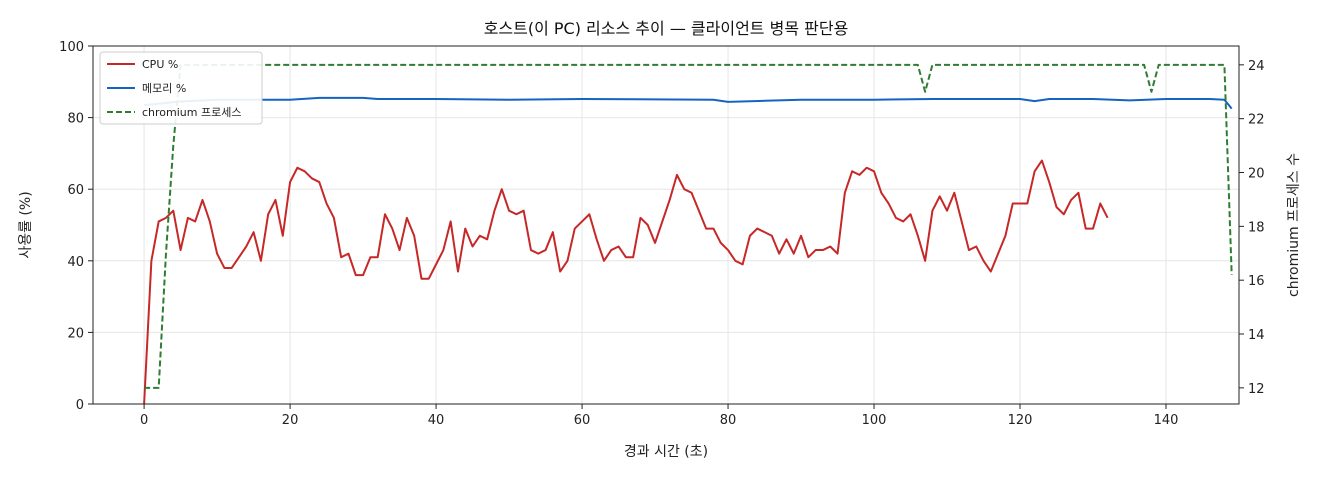 The image size is (1320, 480). Describe the element at coordinates (80, 405) in the screenshot. I see `y-tick-label: 0` at that location.